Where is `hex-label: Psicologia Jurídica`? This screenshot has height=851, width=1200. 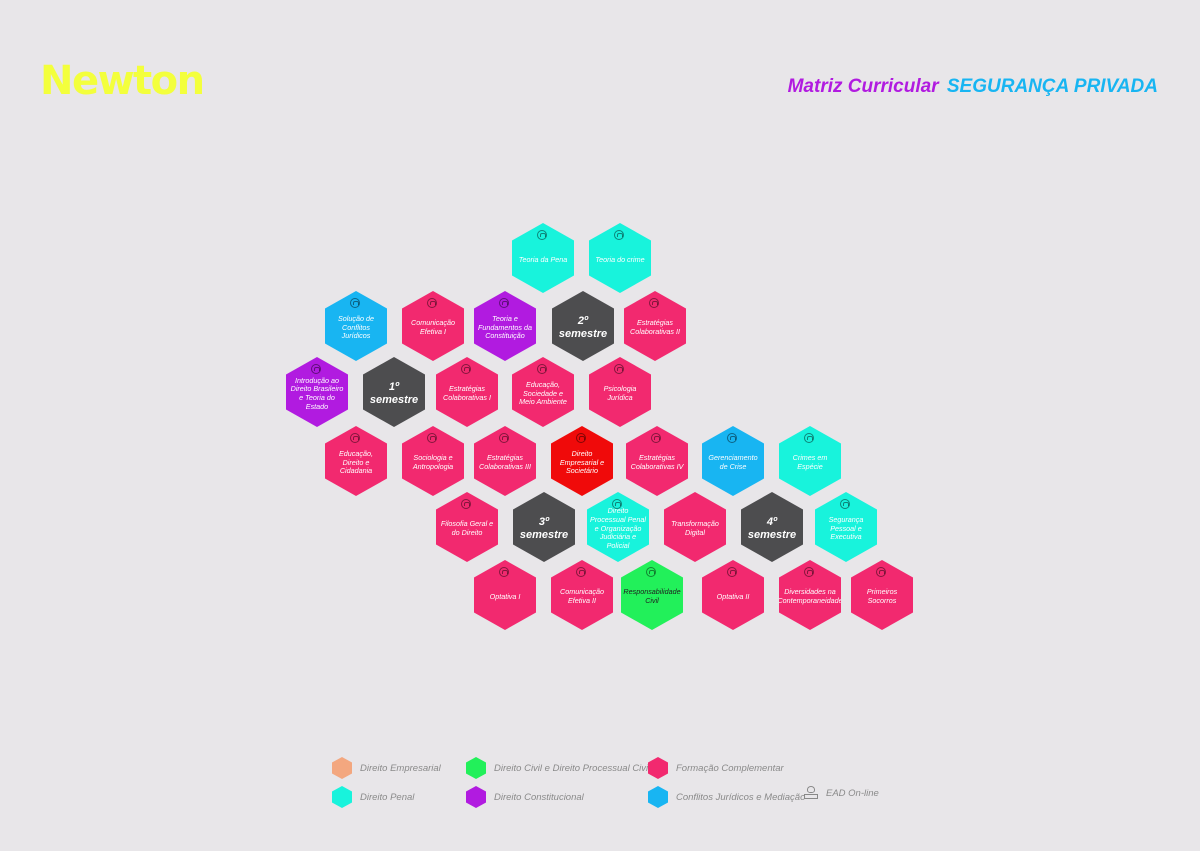 hex-label: Psicologia Jurídica is located at coordinates (620, 393).